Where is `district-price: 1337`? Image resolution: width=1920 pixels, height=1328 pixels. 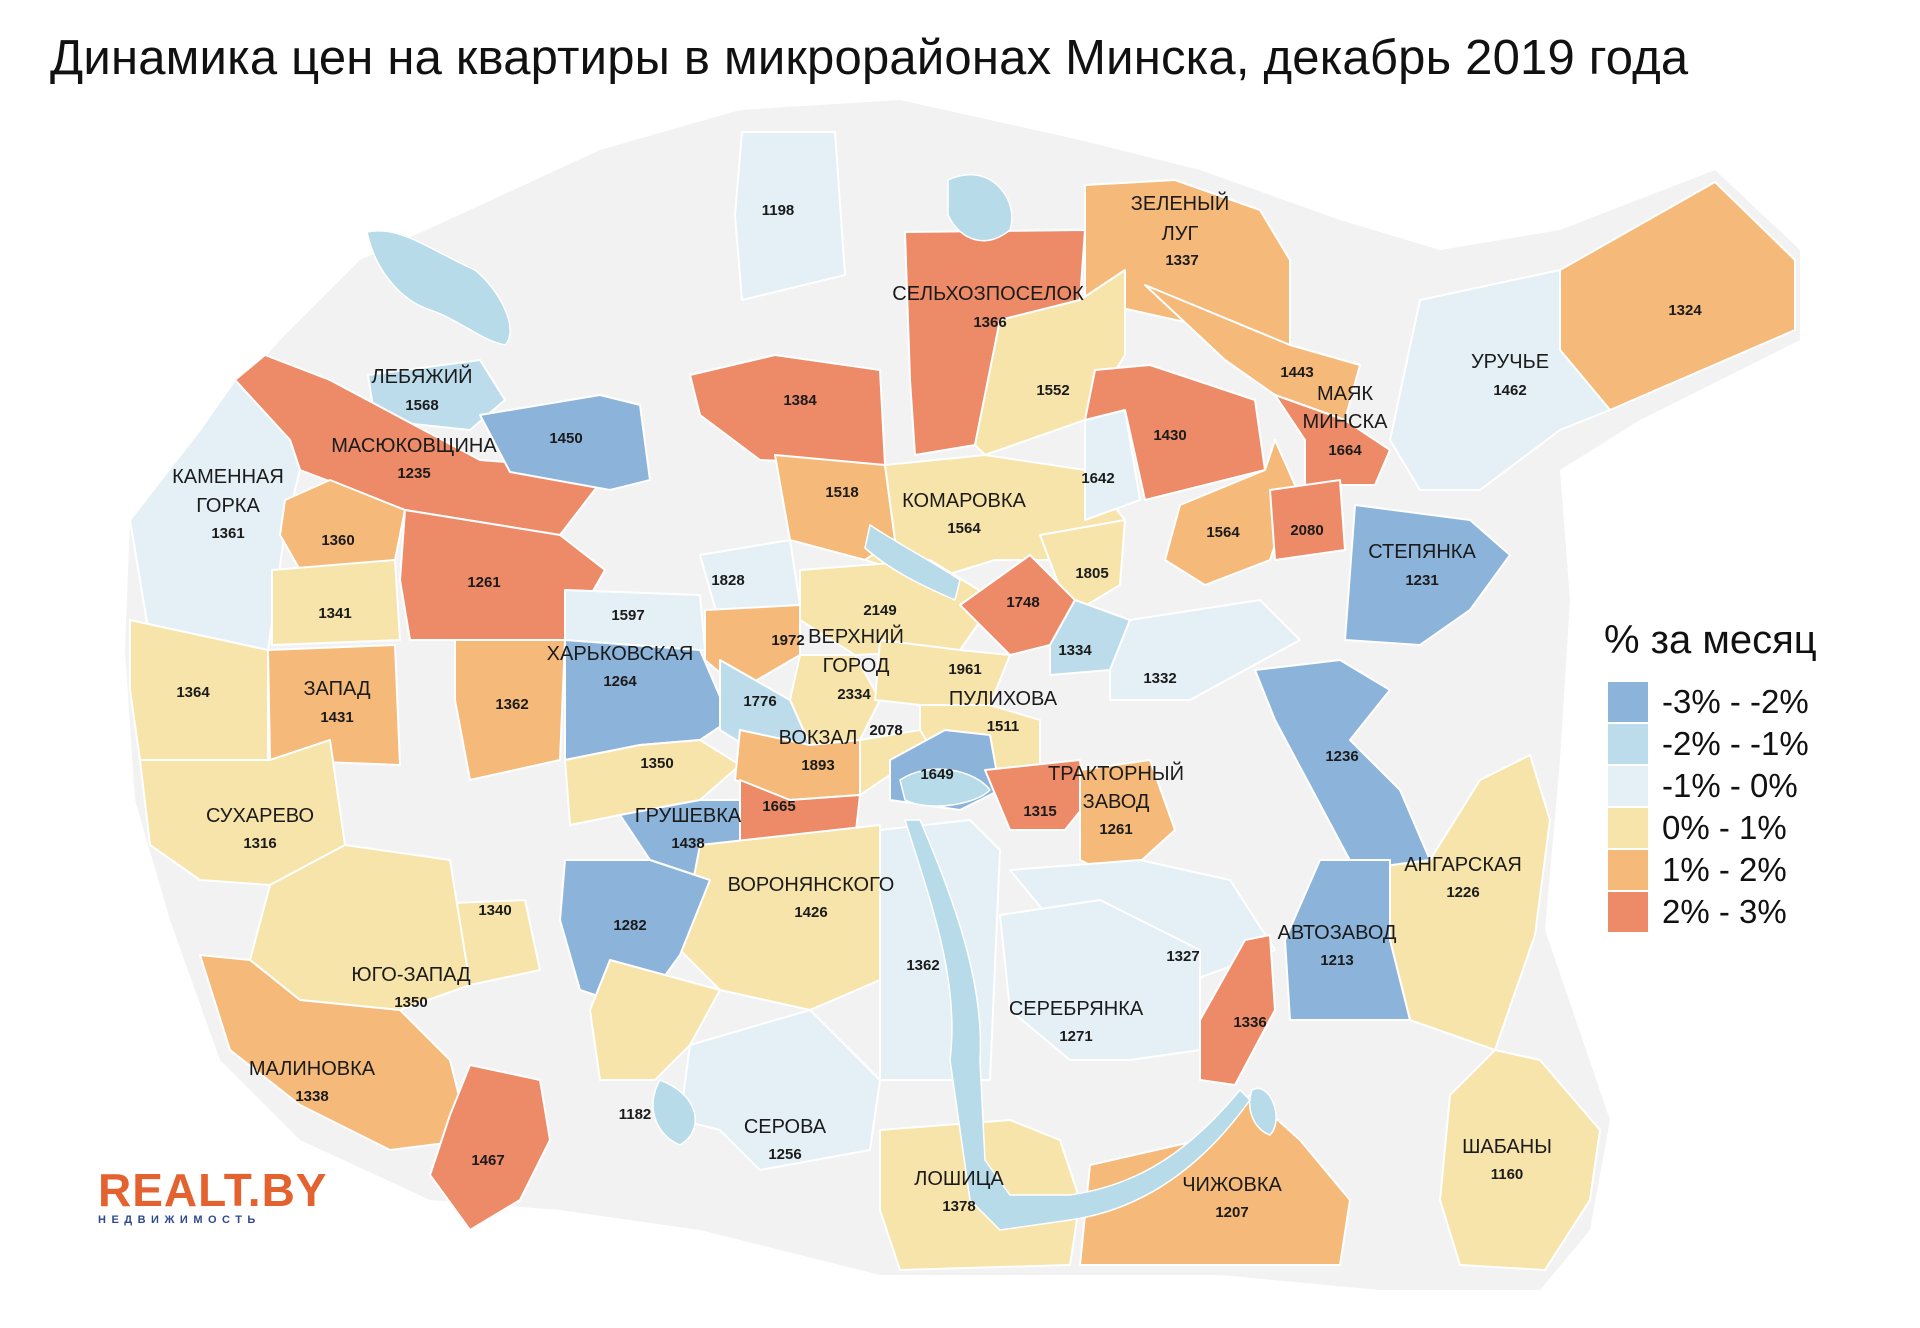 district-price: 1337 is located at coordinates (1181, 260).